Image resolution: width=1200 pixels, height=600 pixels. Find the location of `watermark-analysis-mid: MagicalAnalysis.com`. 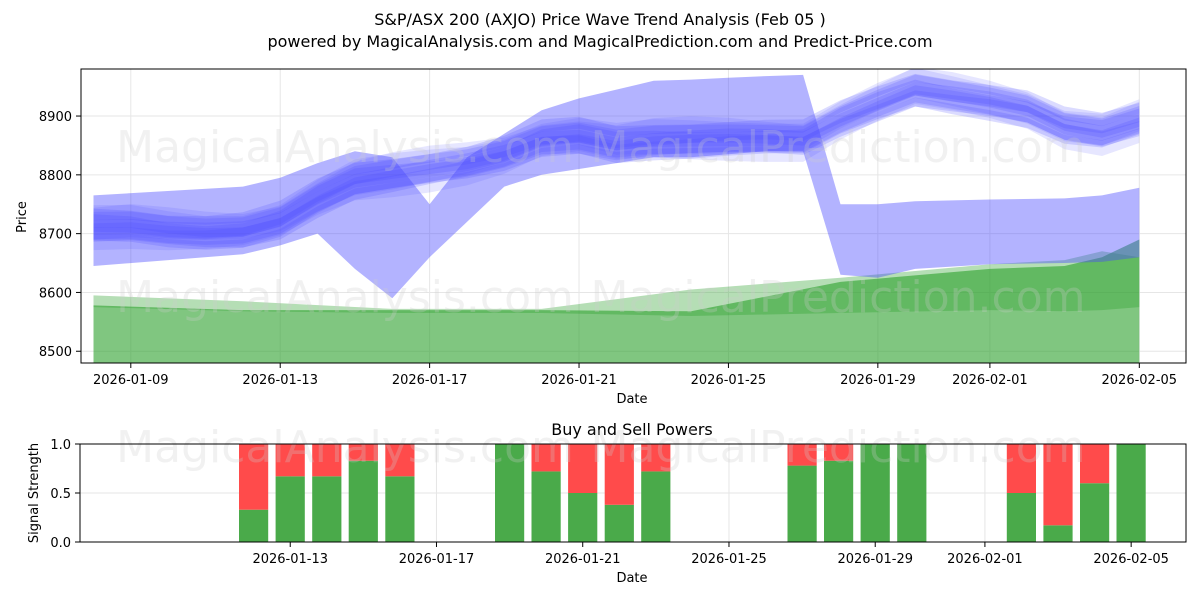

watermark-analysis-mid: MagicalAnalysis.com is located at coordinates (345, 297).